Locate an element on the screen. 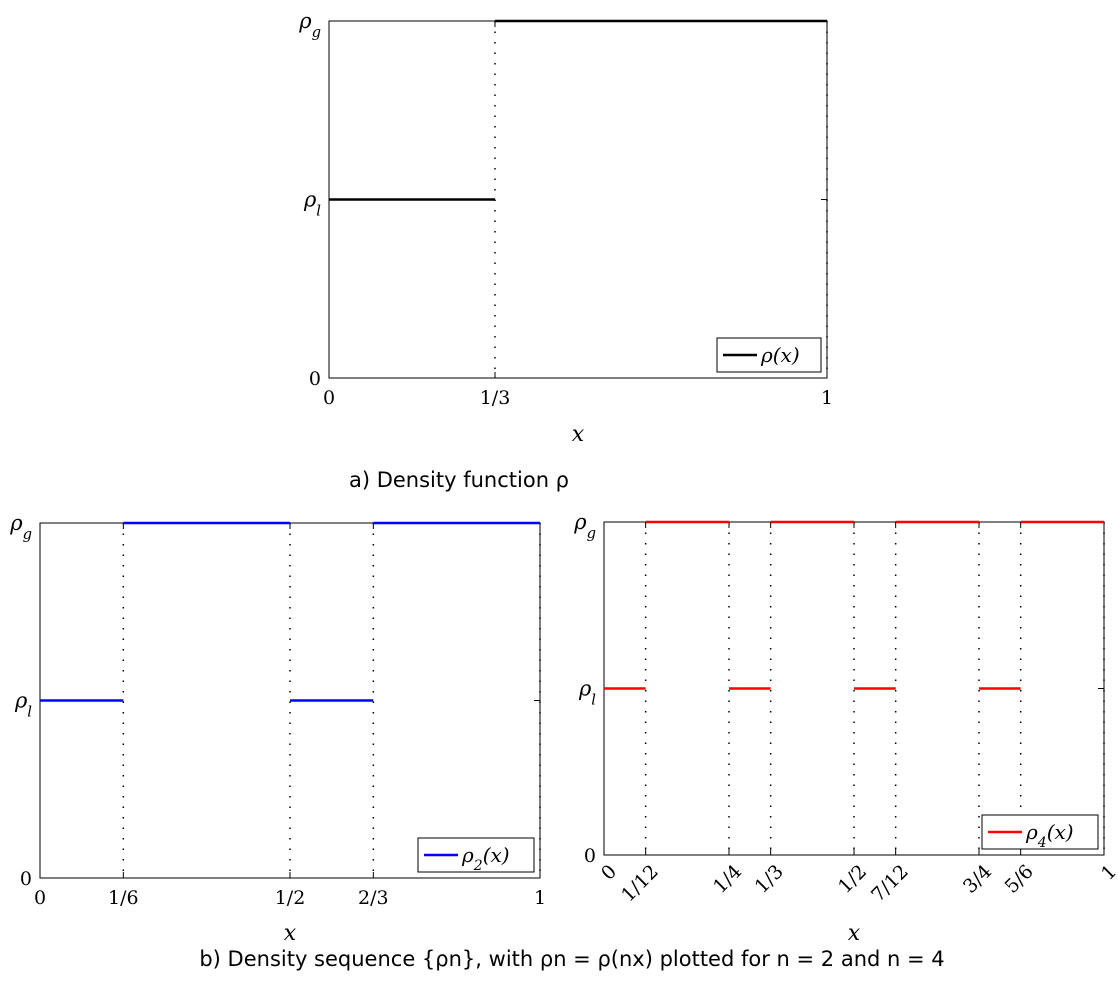  x-tick-label: 1/6 is located at coordinates (123, 898).